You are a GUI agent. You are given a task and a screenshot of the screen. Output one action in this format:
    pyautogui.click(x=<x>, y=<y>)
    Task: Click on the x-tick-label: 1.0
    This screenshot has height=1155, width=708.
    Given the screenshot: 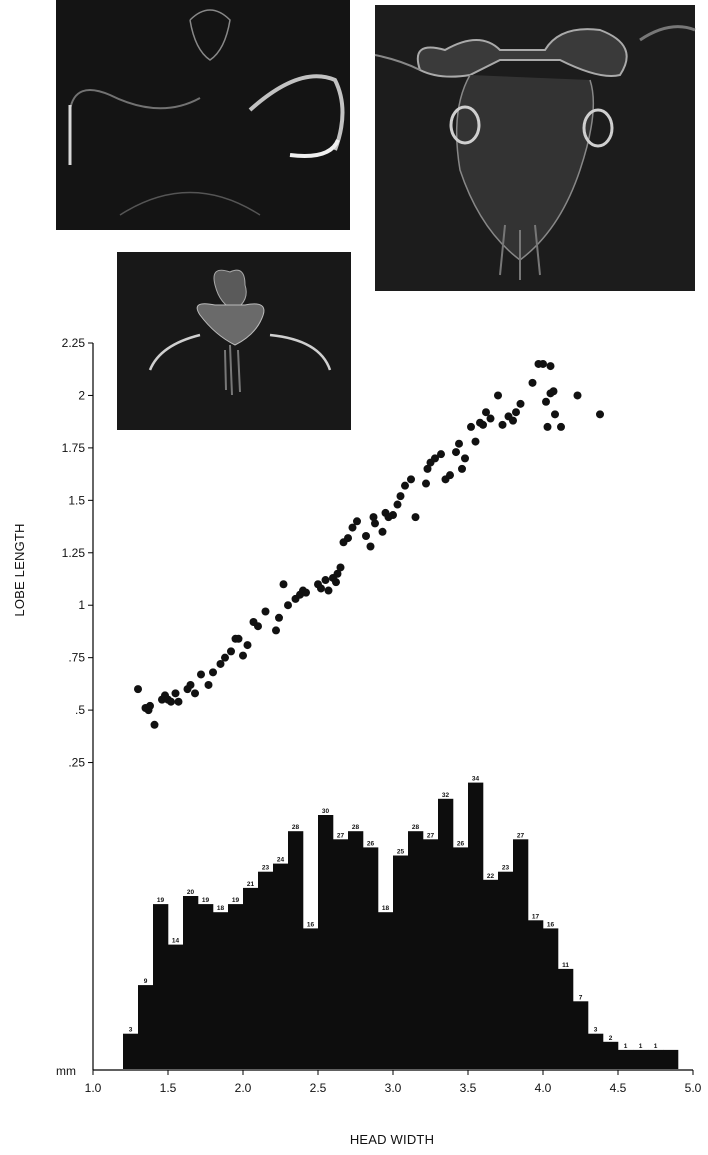 What is the action you would take?
    pyautogui.click(x=93, y=1088)
    